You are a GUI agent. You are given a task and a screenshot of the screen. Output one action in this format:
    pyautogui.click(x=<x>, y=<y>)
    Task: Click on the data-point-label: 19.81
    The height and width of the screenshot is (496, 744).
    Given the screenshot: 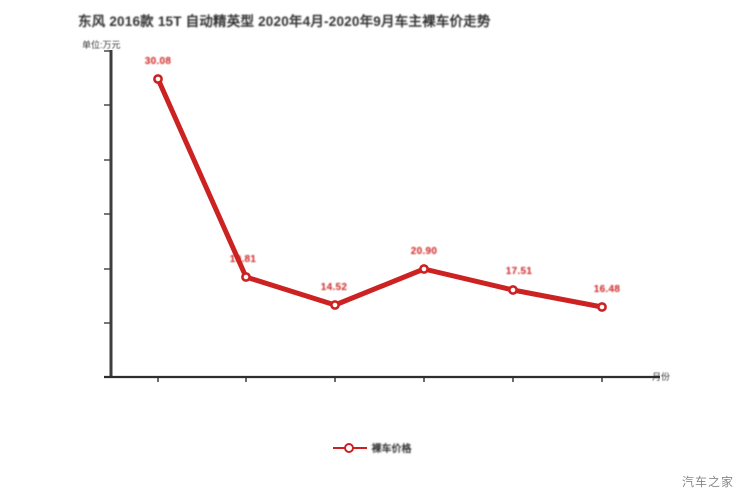 What is the action you would take?
    pyautogui.click(x=243, y=259)
    